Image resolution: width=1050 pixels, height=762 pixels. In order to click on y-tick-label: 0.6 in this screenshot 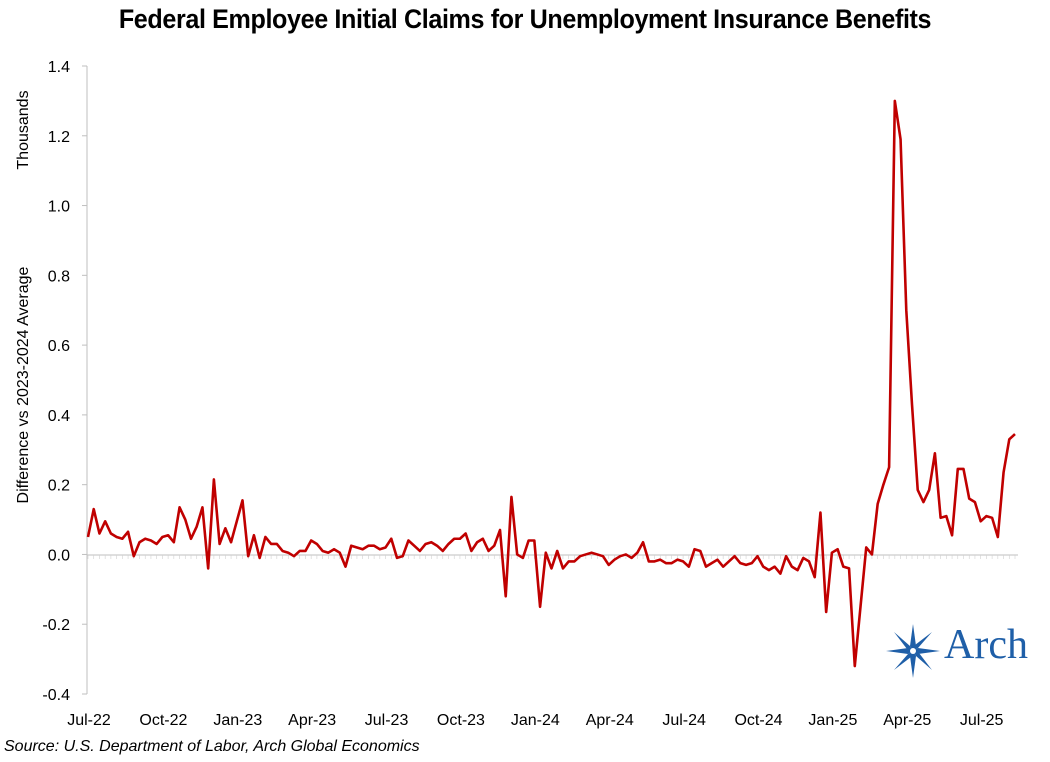, I will do `click(59, 346)`.